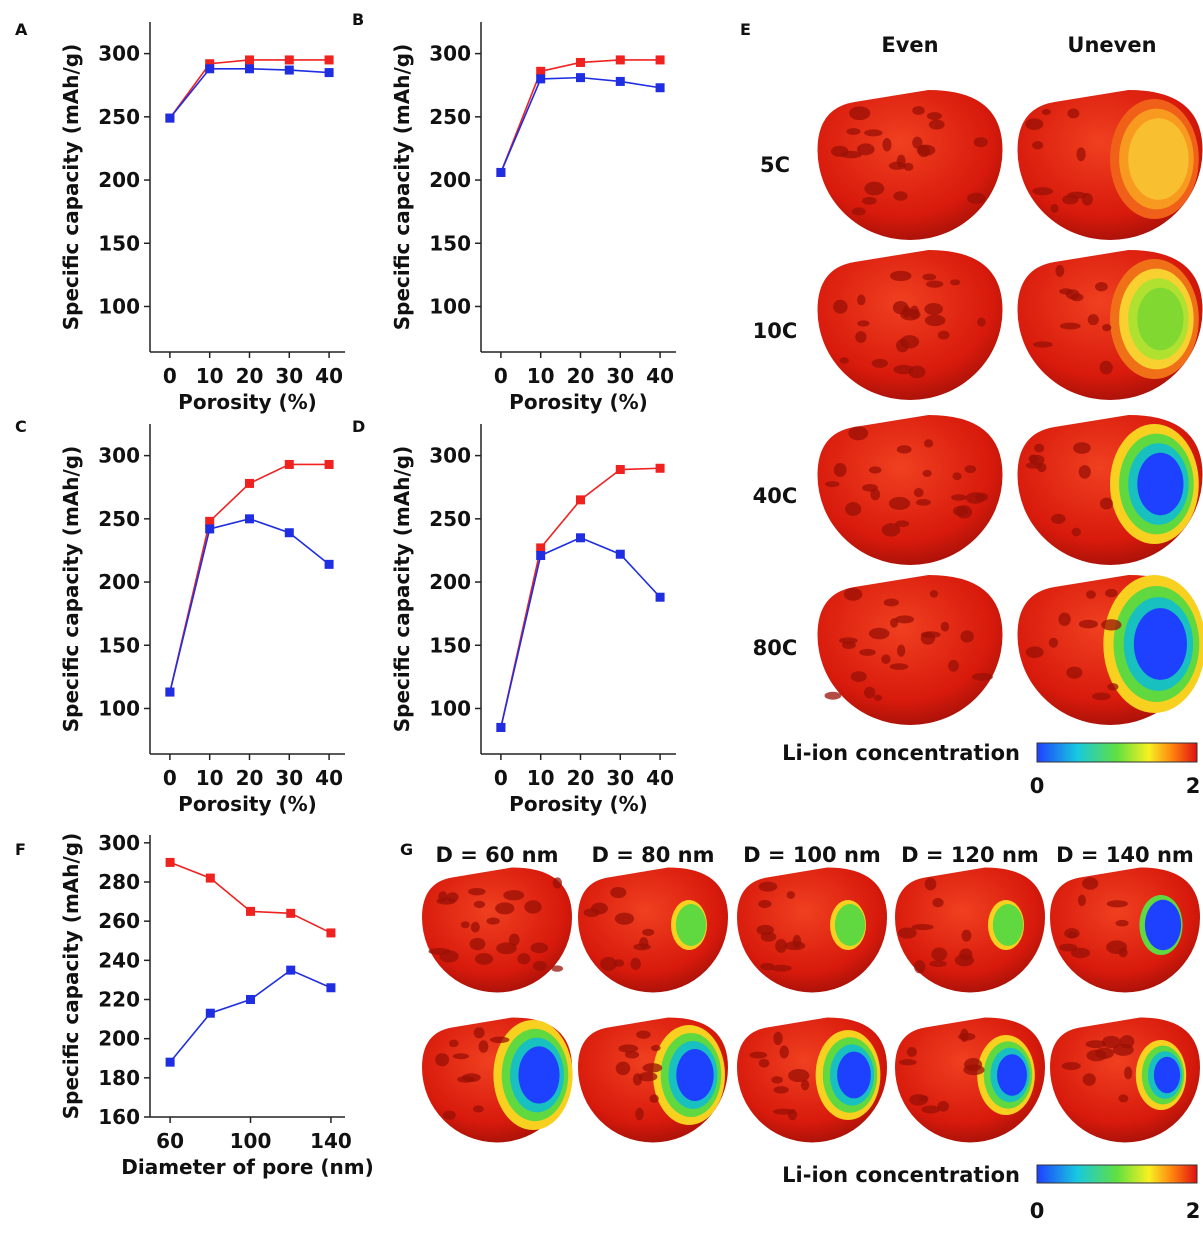  What do you see at coordinates (1193, 786) in the screenshot?
I see `colorbar-max: 2` at bounding box center [1193, 786].